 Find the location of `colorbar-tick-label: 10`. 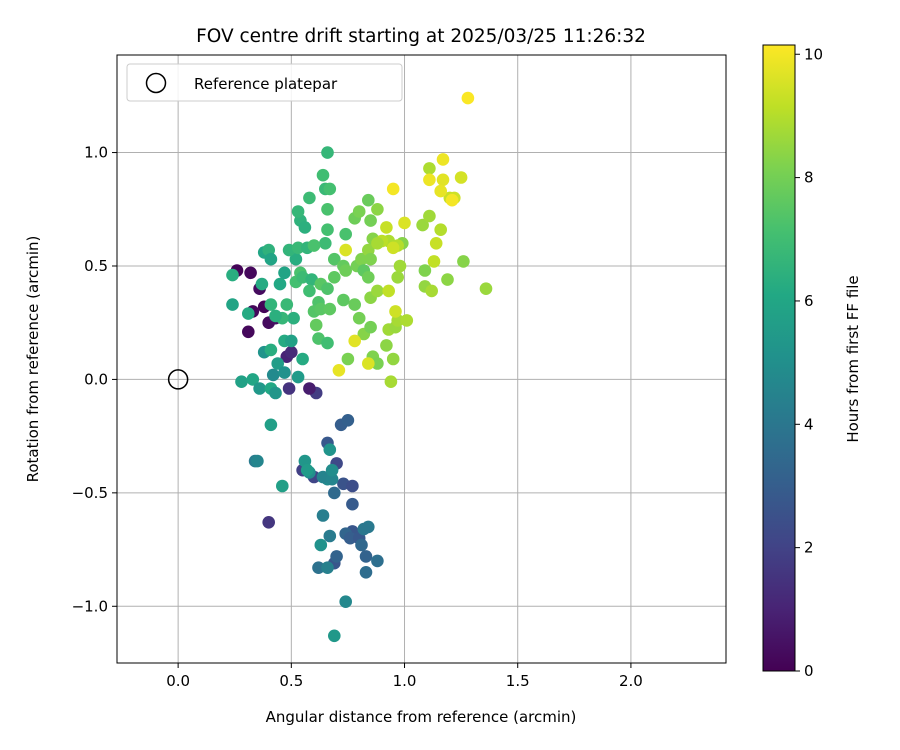

colorbar-tick-label: 10 is located at coordinates (813, 54).